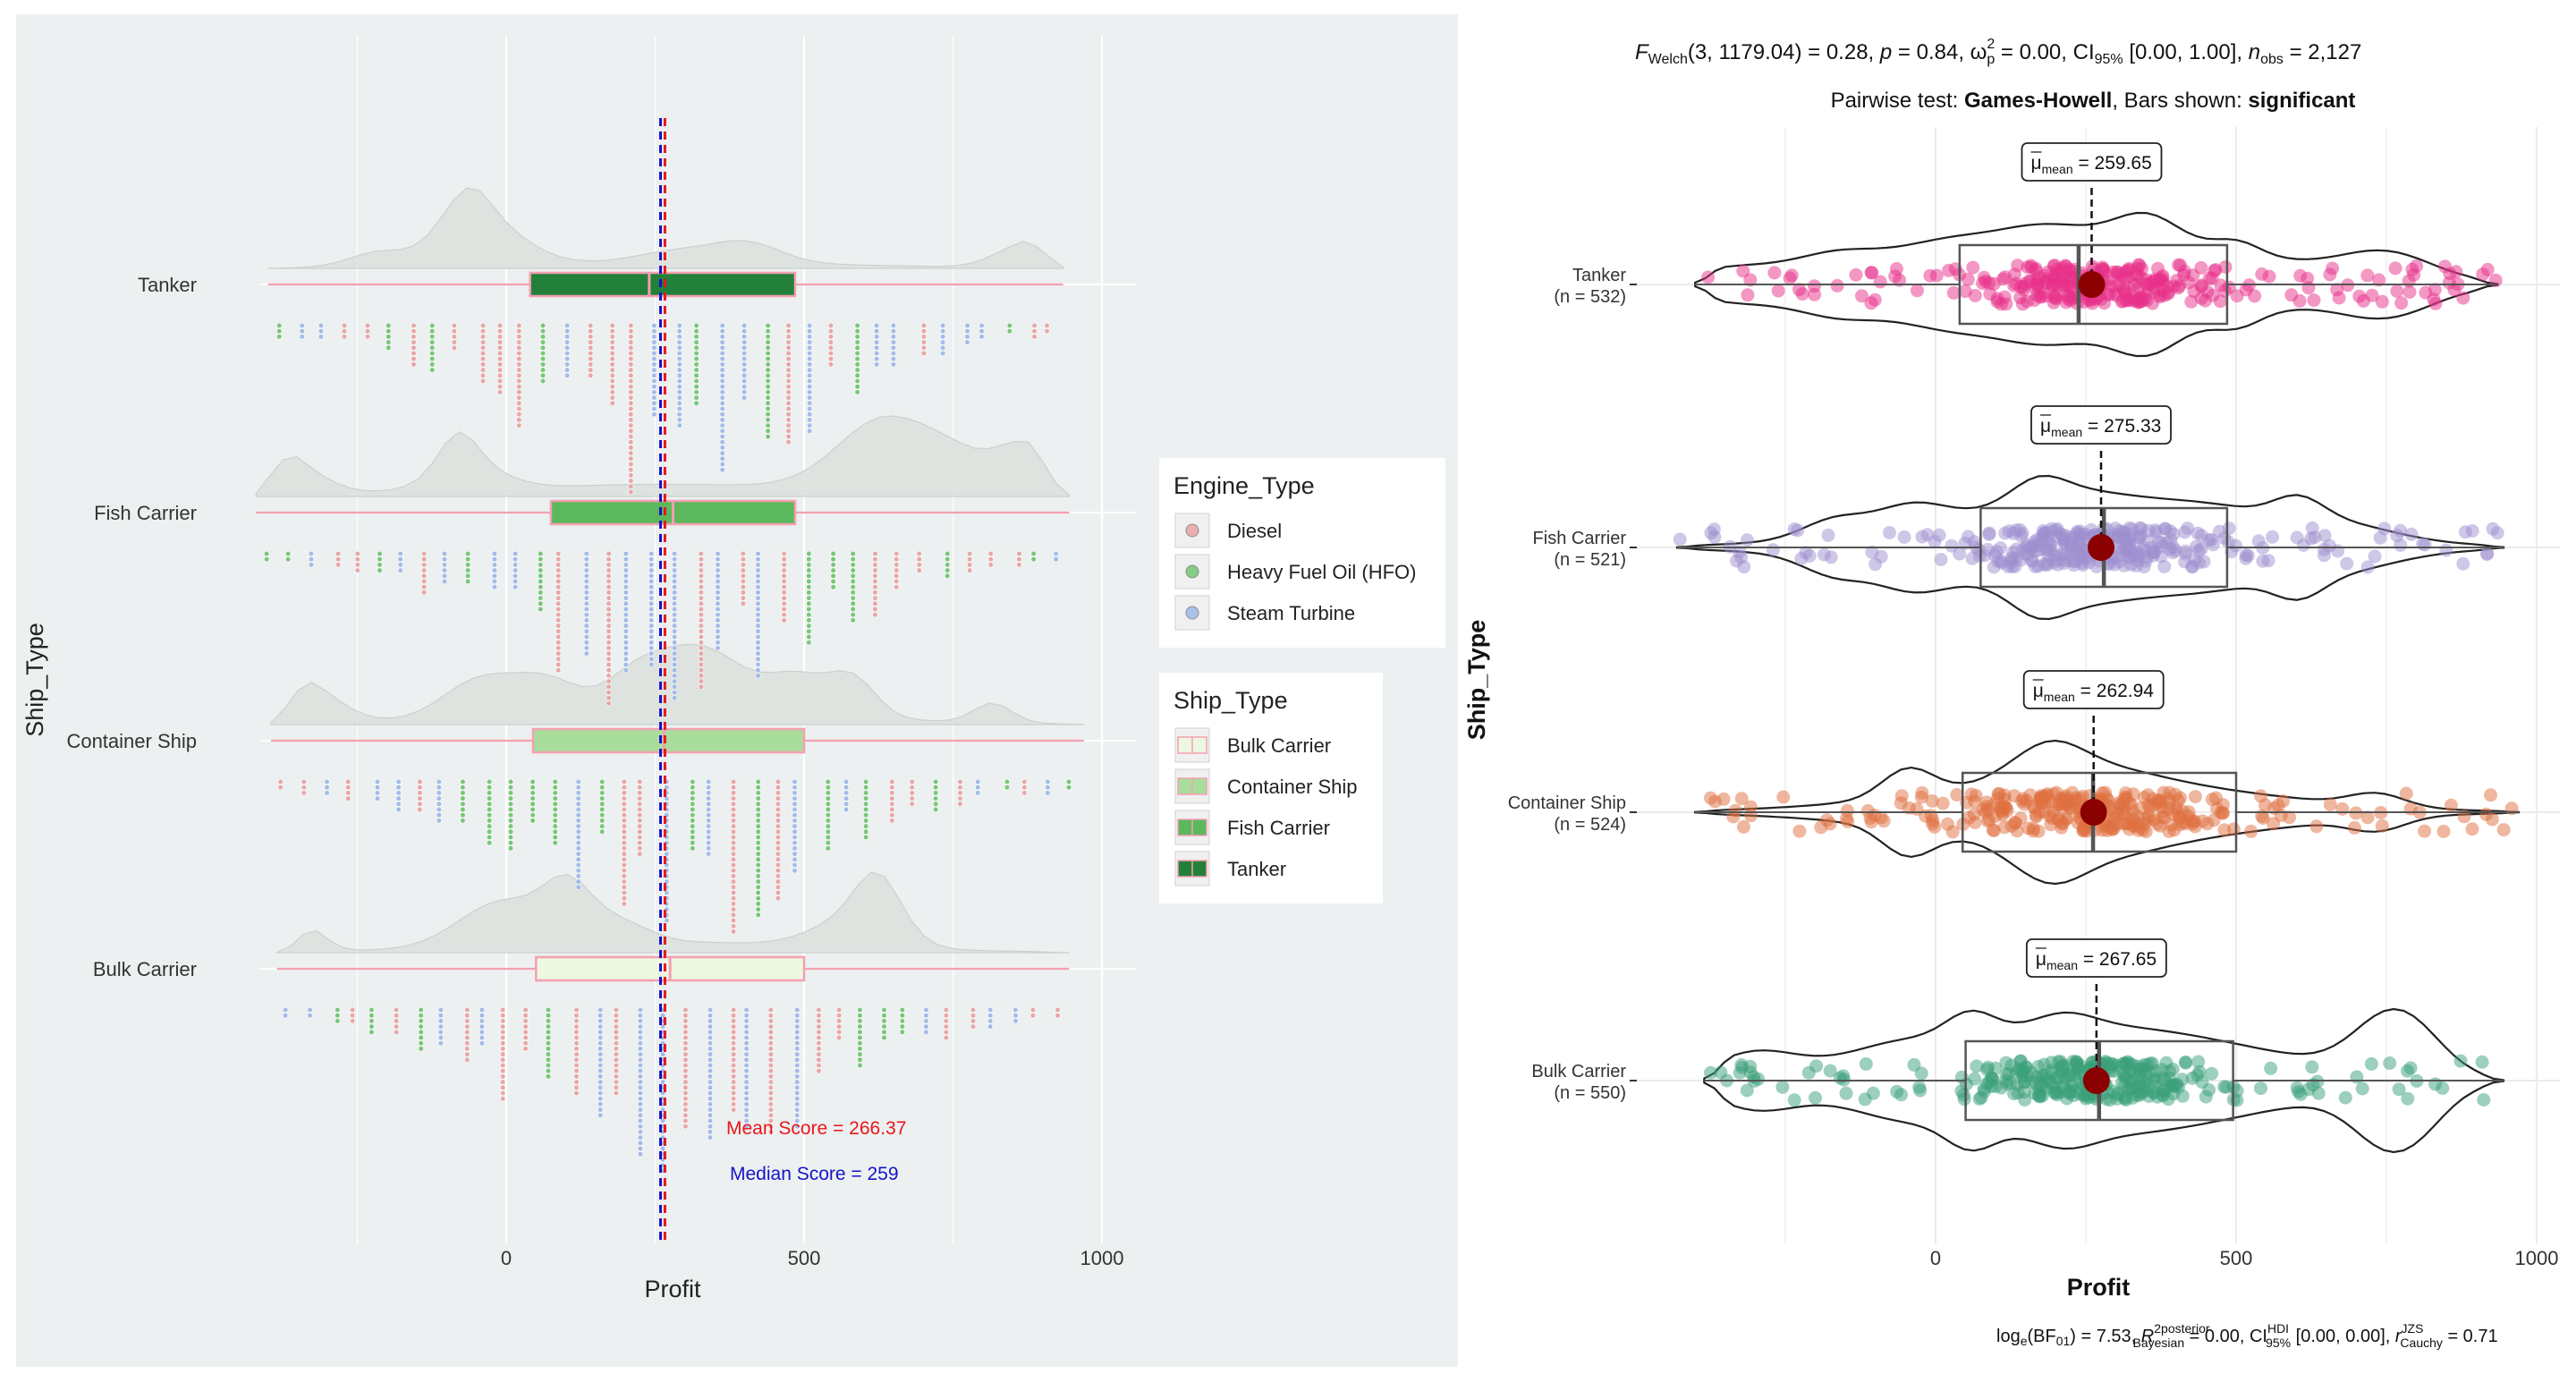  I want to click on box-iqr, so click(2093, 284).